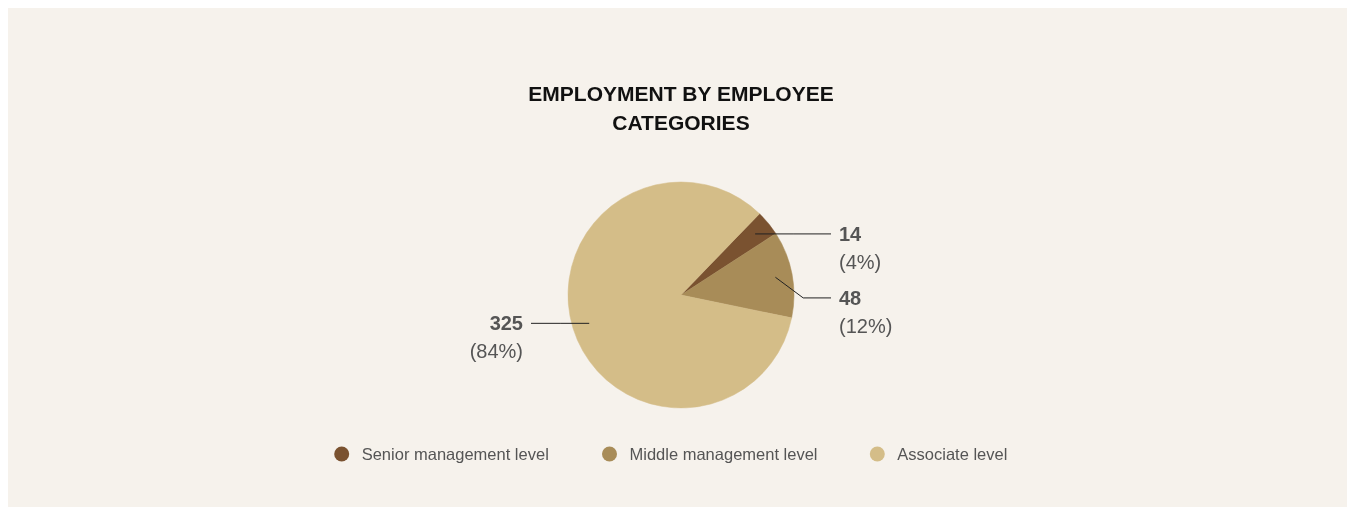 This screenshot has height=515, width=1355. I want to click on data-label: 325 (84%), so click(496, 337).